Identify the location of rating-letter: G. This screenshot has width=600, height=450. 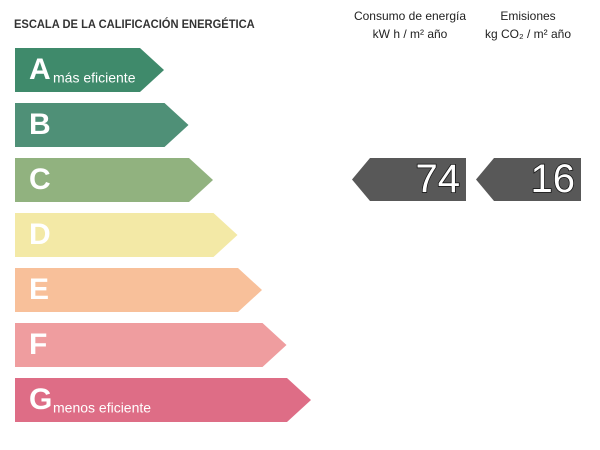
(40, 399).